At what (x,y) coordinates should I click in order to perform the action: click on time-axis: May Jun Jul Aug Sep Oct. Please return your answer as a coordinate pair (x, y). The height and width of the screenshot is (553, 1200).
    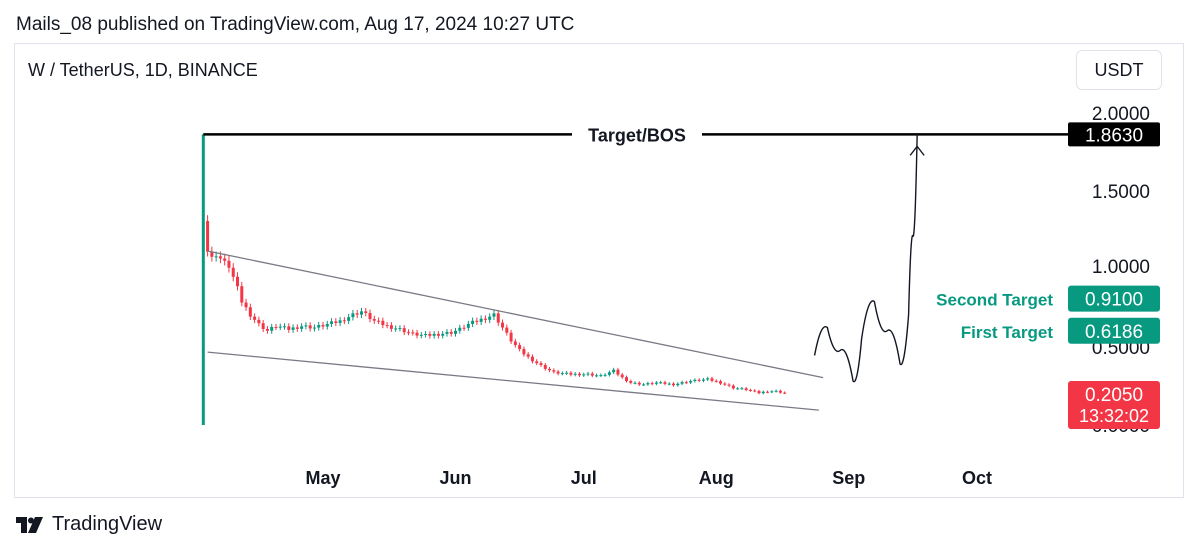
    Looking at the image, I should click on (648, 478).